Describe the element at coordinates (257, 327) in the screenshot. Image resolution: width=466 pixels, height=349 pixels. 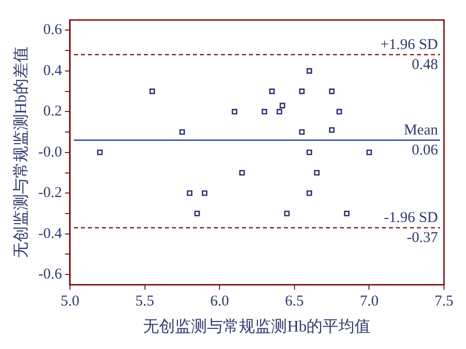
I see `x-axis-title: 无创监测与常规监测Hb的平均值` at that location.